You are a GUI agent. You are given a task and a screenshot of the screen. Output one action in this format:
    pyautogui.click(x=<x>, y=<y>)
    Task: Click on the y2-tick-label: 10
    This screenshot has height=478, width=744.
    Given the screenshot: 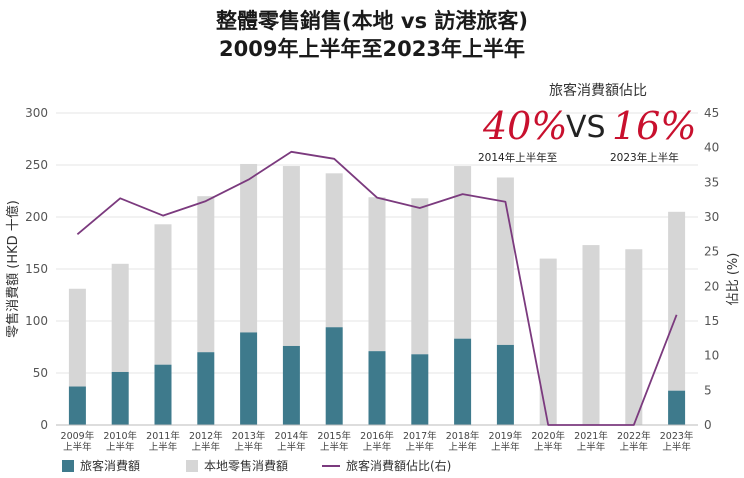 What is the action you would take?
    pyautogui.click(x=711, y=356)
    